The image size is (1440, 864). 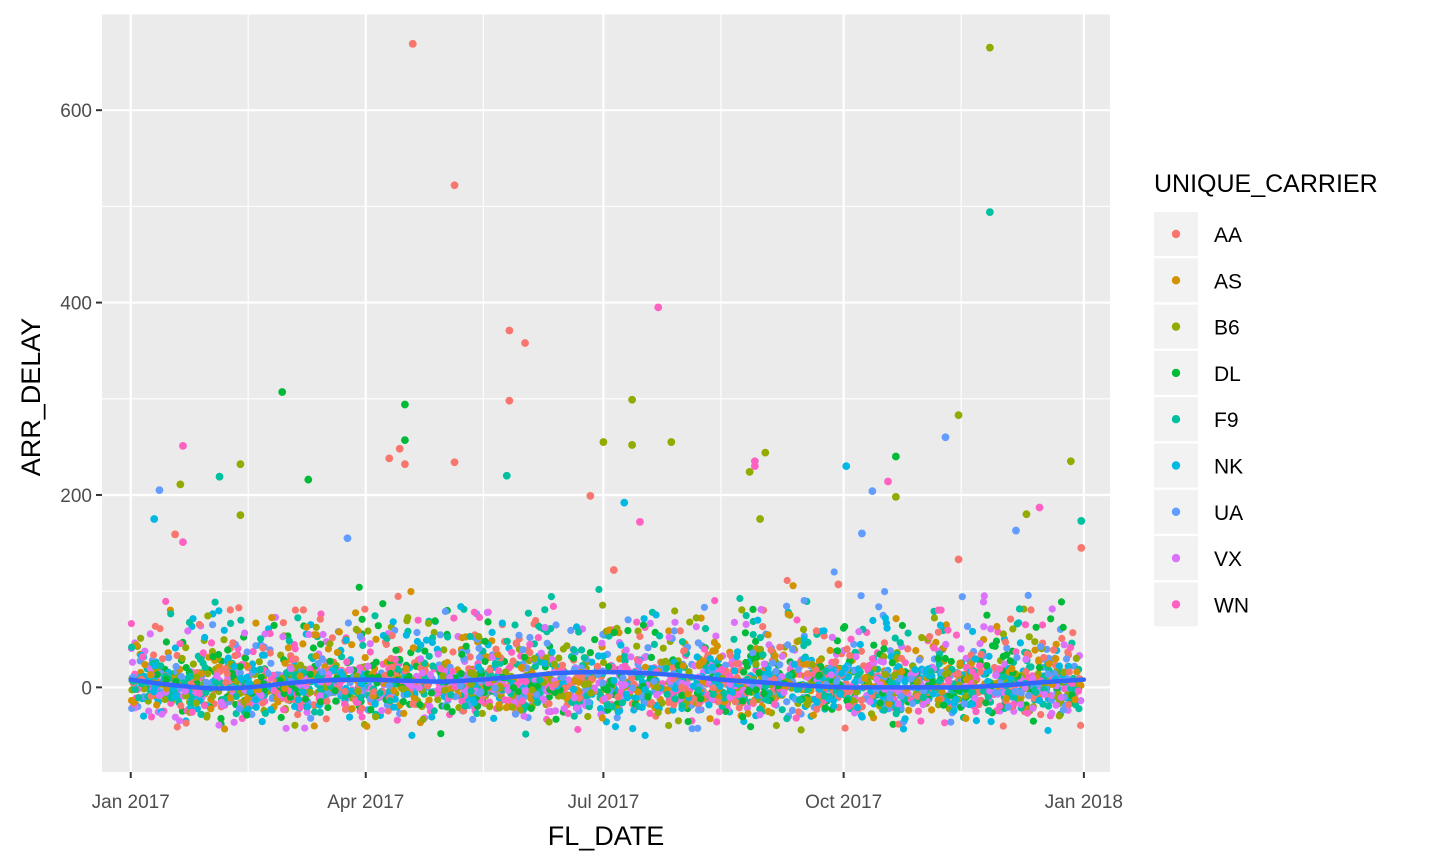 What do you see at coordinates (76, 111) in the screenshot?
I see `y-tick-label: 600` at bounding box center [76, 111].